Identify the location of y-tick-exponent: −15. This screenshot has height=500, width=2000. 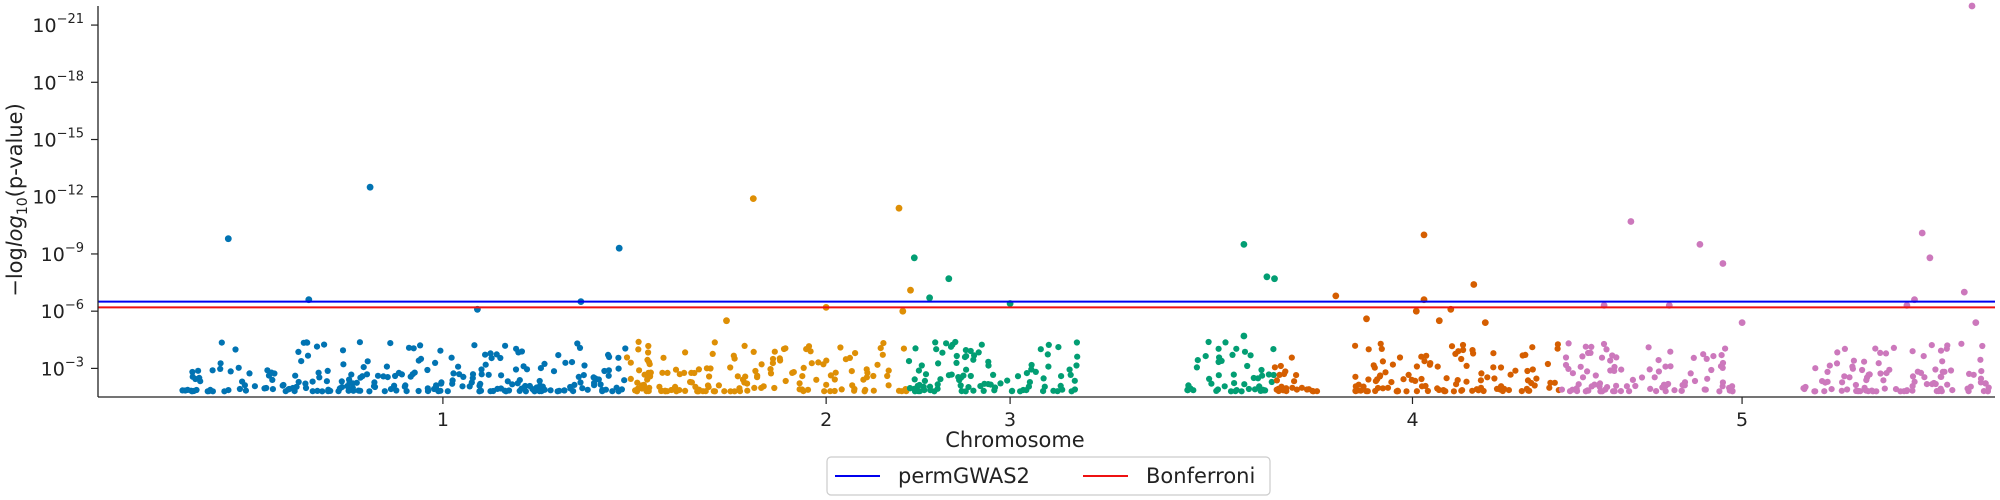
(70, 134).